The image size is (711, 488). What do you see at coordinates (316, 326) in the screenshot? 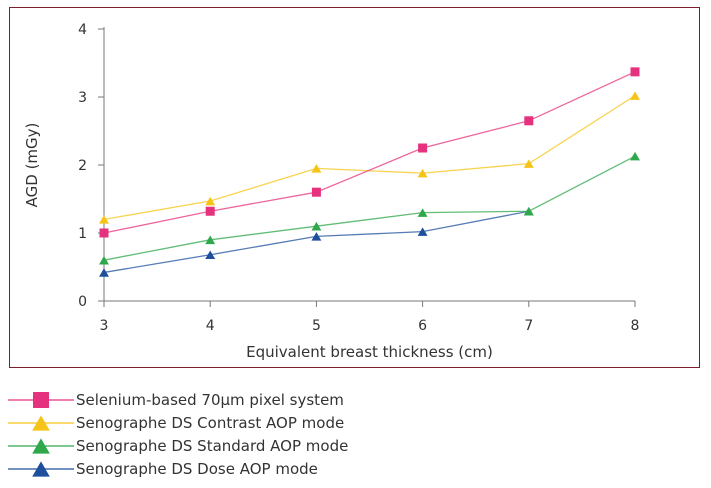
I see `x-tick-label: 5` at bounding box center [316, 326].